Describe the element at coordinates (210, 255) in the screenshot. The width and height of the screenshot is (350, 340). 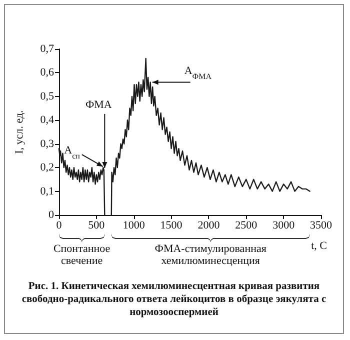
I see `text: ФМА-стимулированная хемилюминесценция` at that location.